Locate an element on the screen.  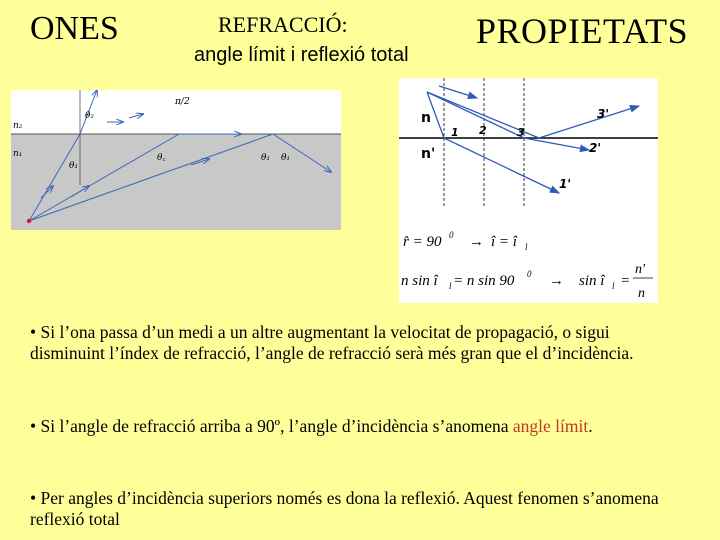
label-theta-c: θ꜀ is located at coordinates (161, 158).